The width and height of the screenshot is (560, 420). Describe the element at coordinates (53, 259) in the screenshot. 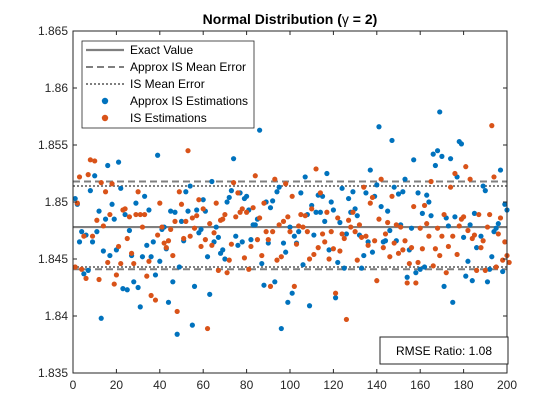

I see `y-tick-label: 1.845` at that location.